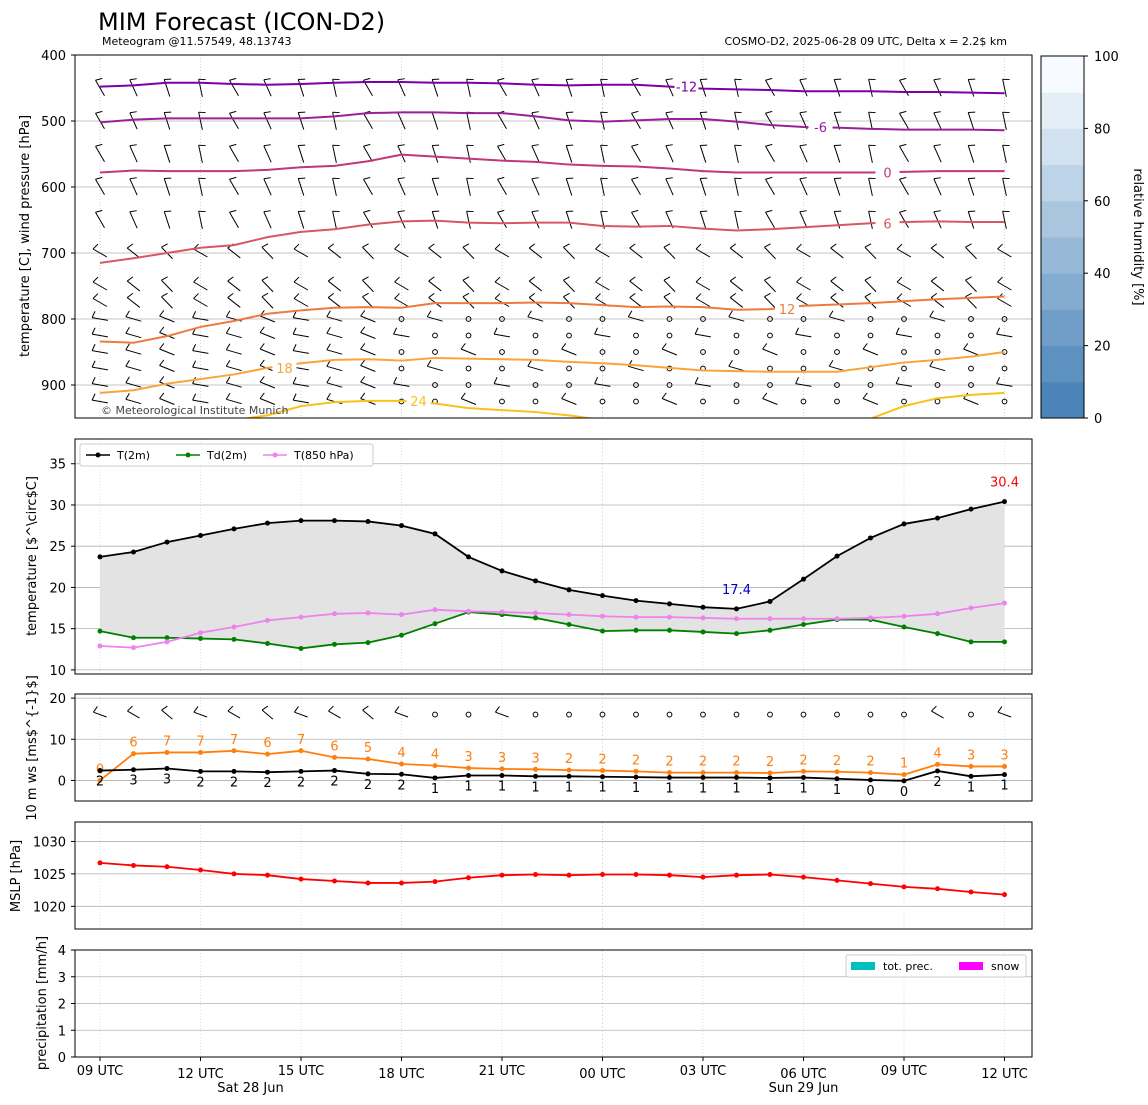 The width and height of the screenshot is (1148, 1105). What do you see at coordinates (401, 1074) in the screenshot?
I see `x-tick-label: 18 UTC` at bounding box center [401, 1074].